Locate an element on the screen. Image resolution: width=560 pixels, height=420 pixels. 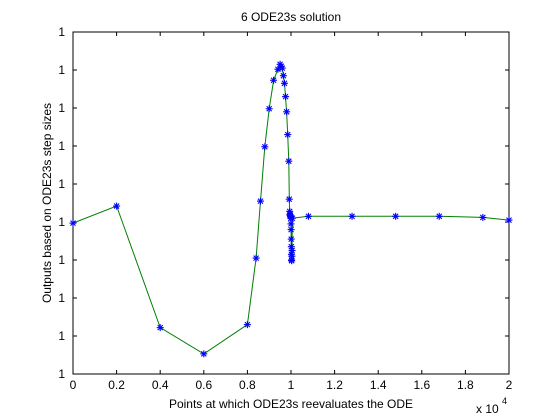
x-exponent-power: 4 is located at coordinates (504, 401).